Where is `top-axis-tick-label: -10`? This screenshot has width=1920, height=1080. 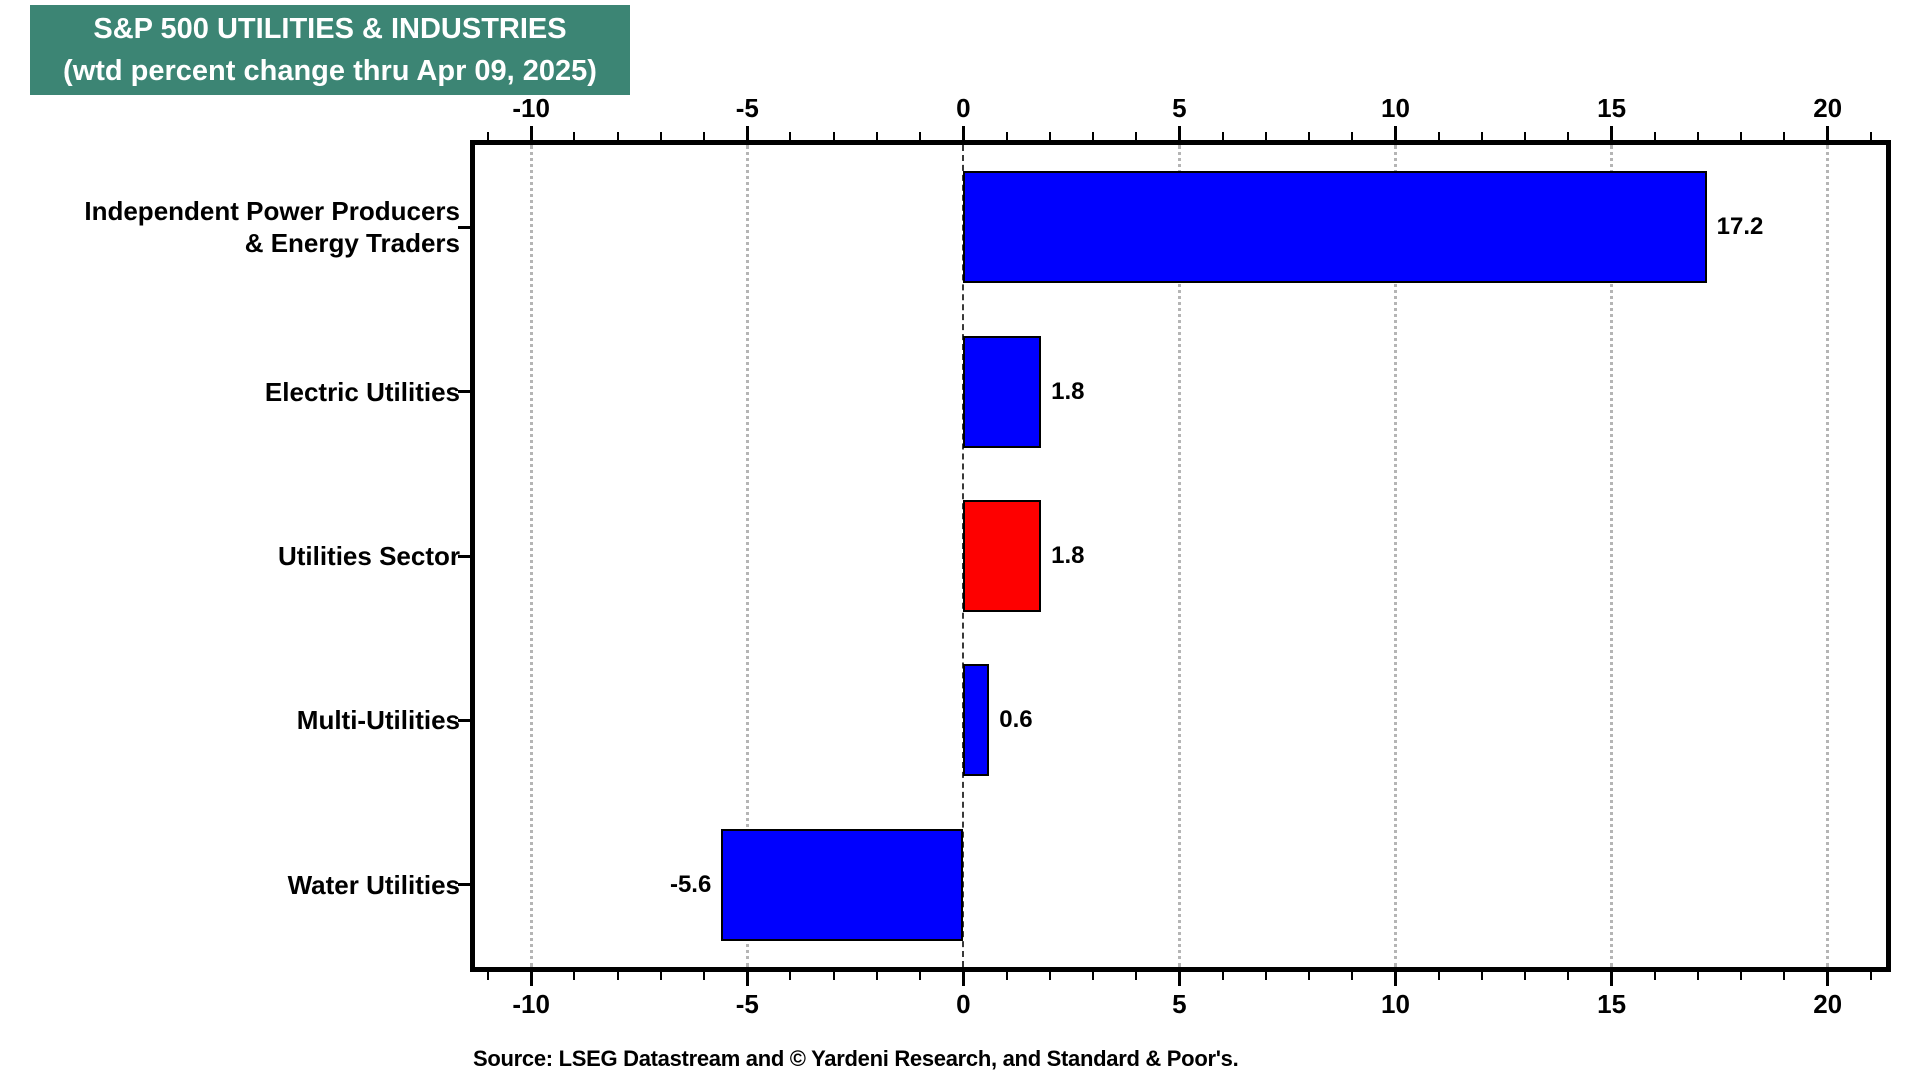
top-axis-tick-label: -10 is located at coordinates (531, 108).